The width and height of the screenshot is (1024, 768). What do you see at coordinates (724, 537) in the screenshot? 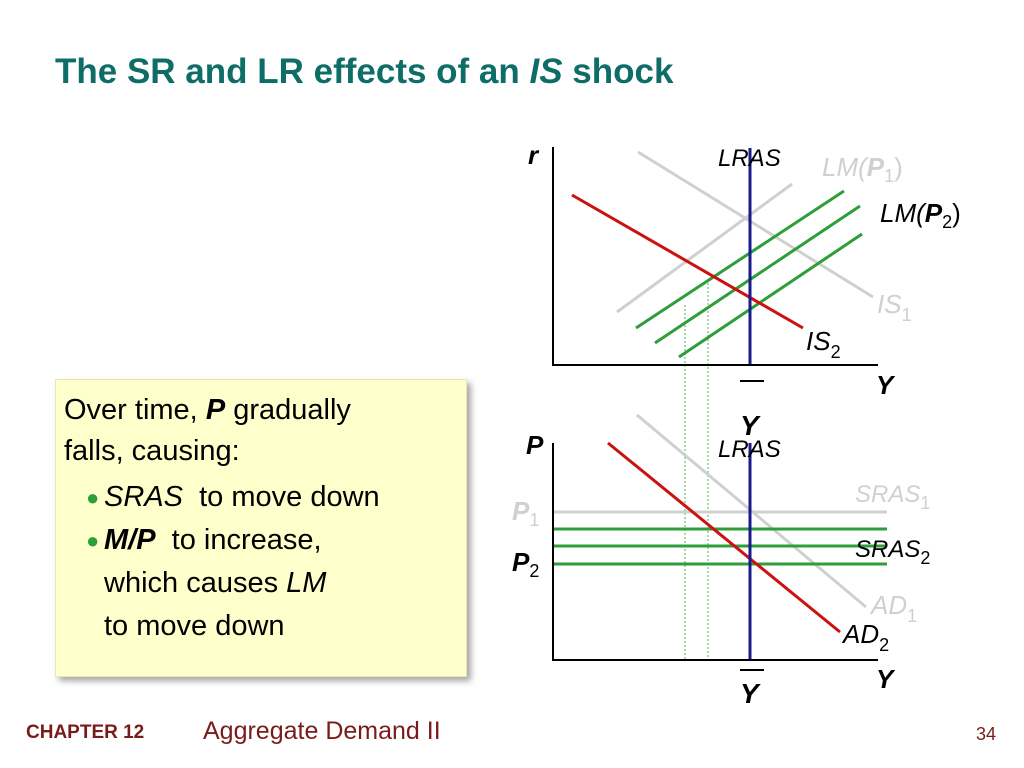
I see `ad2-curve` at bounding box center [724, 537].